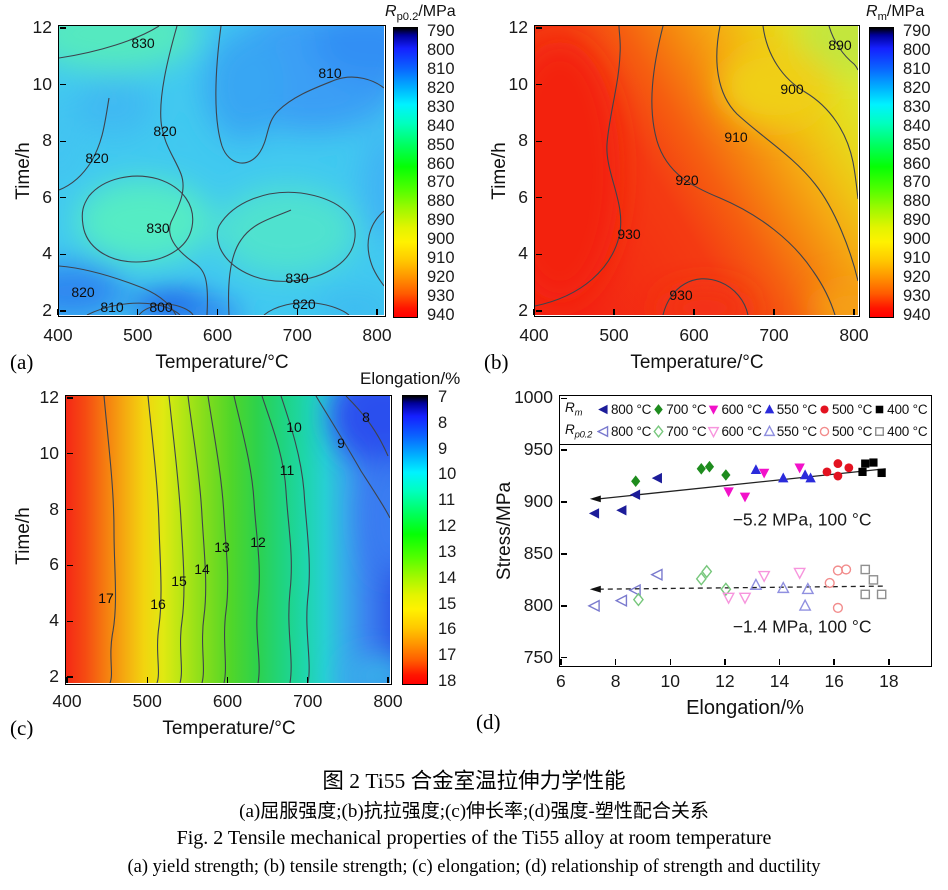 The image size is (948, 890). I want to click on panel-label-a: (a), so click(22, 362).